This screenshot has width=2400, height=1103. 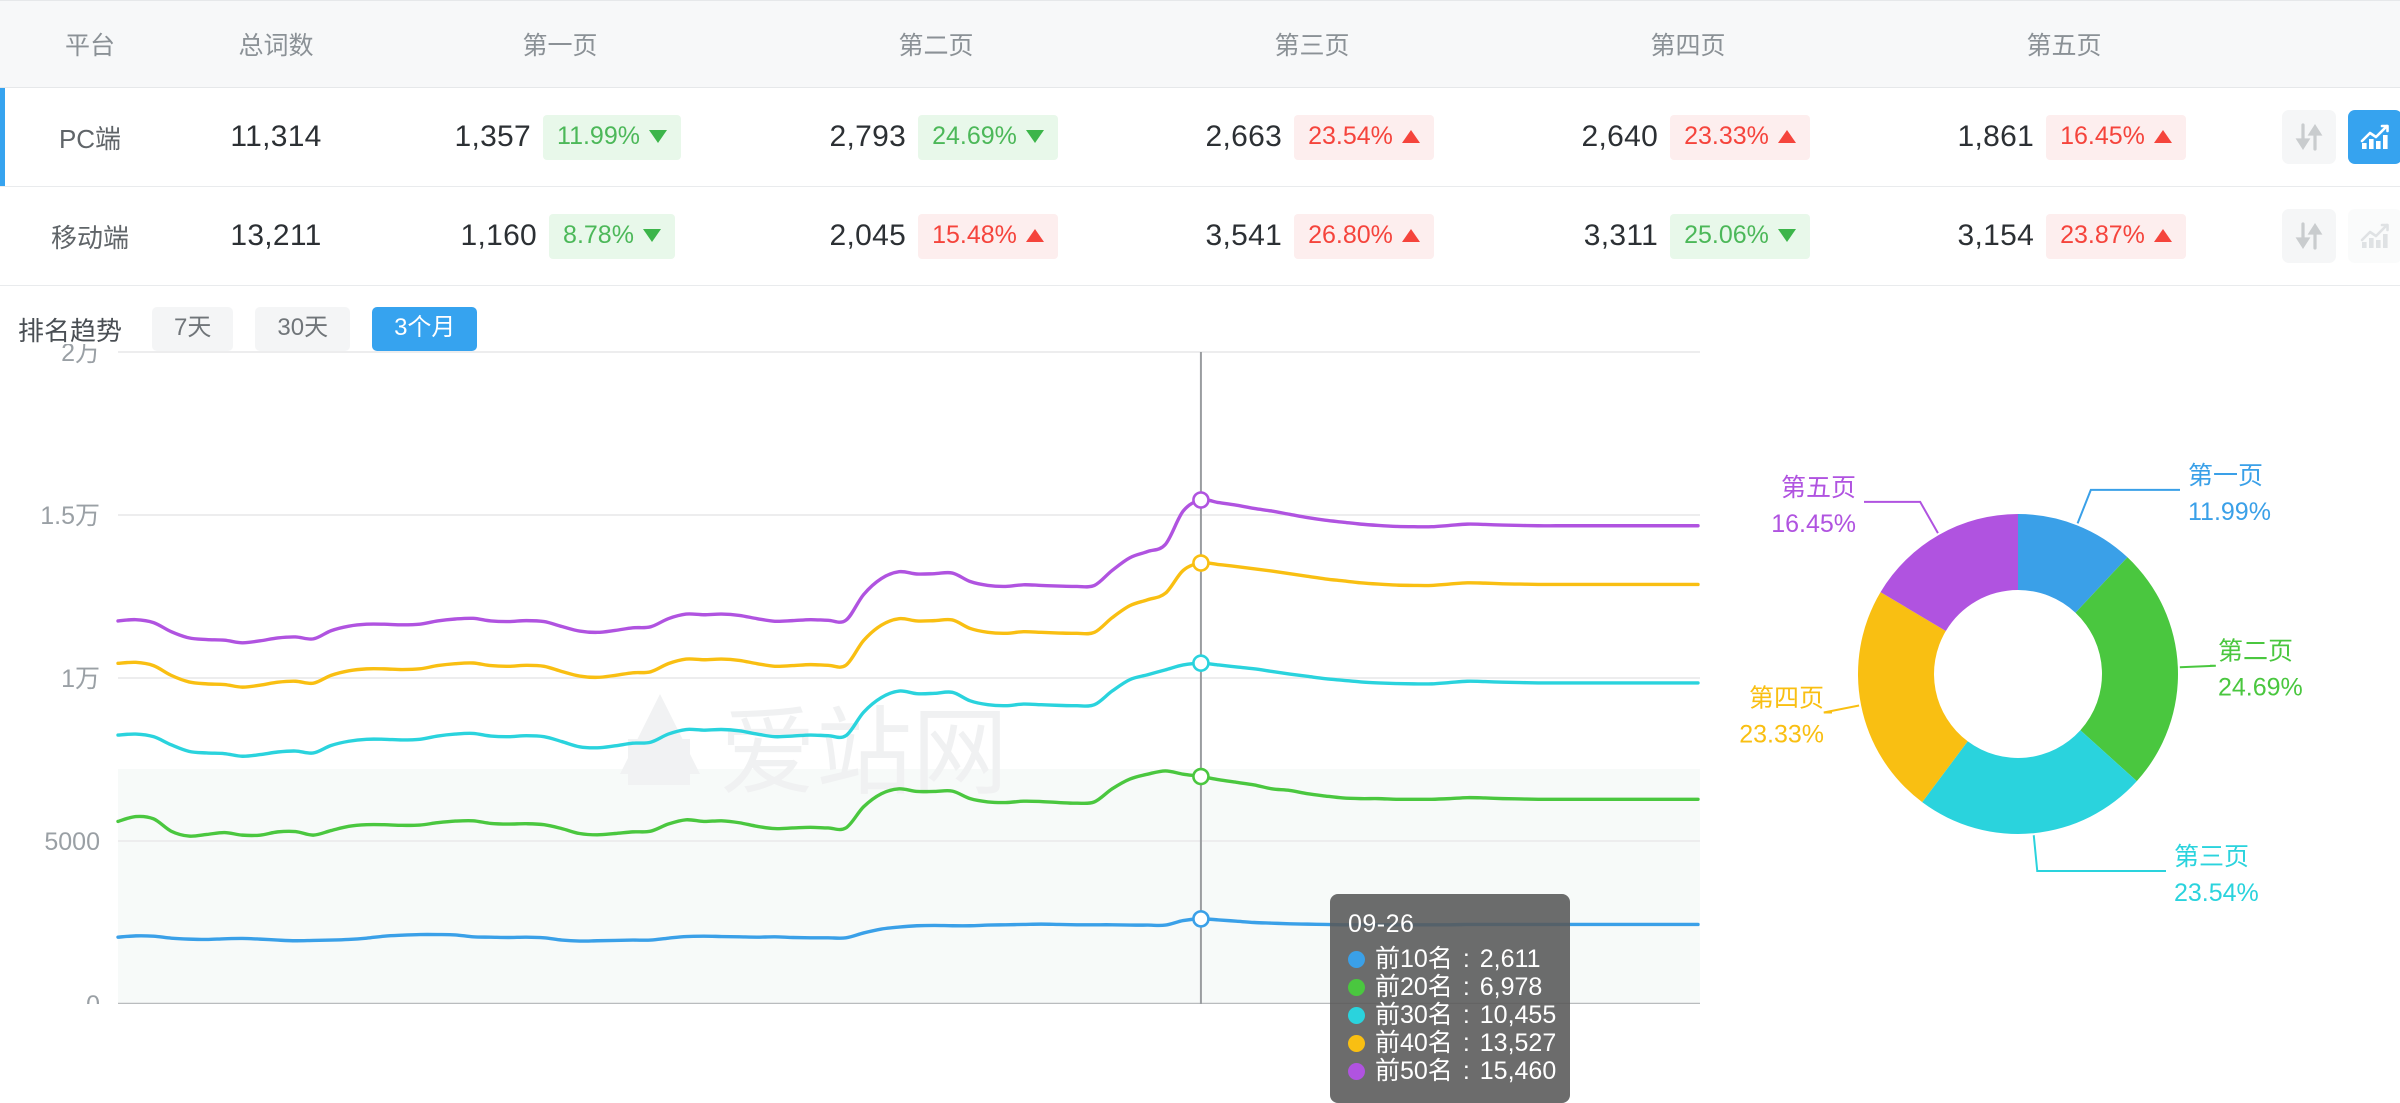 What do you see at coordinates (493, 136) in the screenshot?
I see `page-count: 1,357` at bounding box center [493, 136].